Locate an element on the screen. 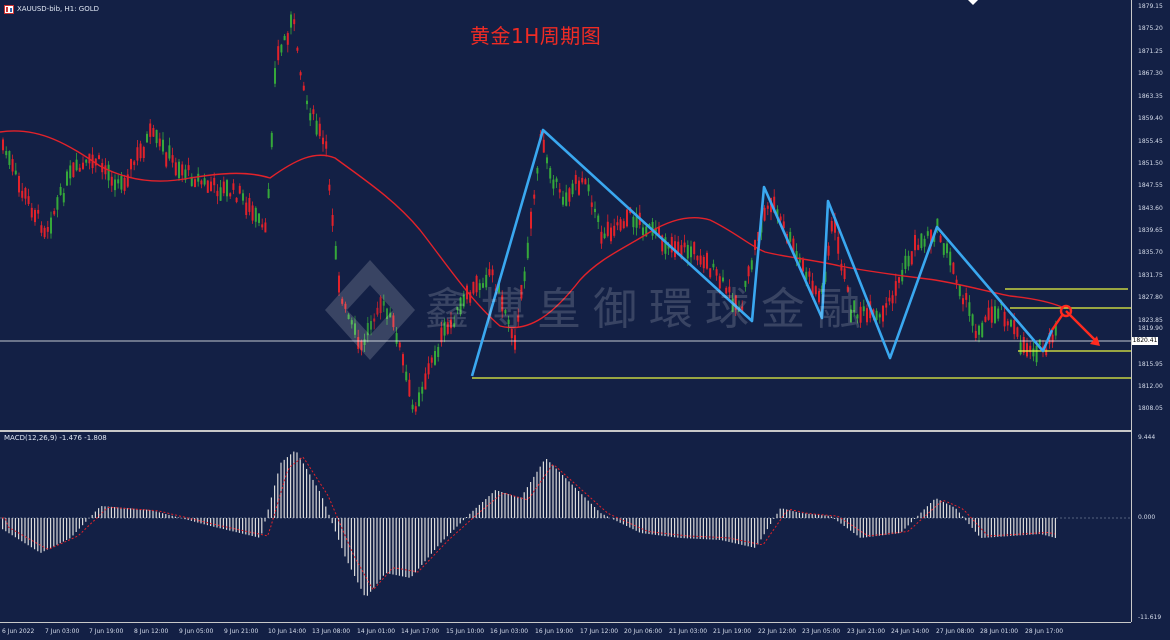 The image size is (1170, 640). time-tick: 21 Jun 03:00 is located at coordinates (688, 631).